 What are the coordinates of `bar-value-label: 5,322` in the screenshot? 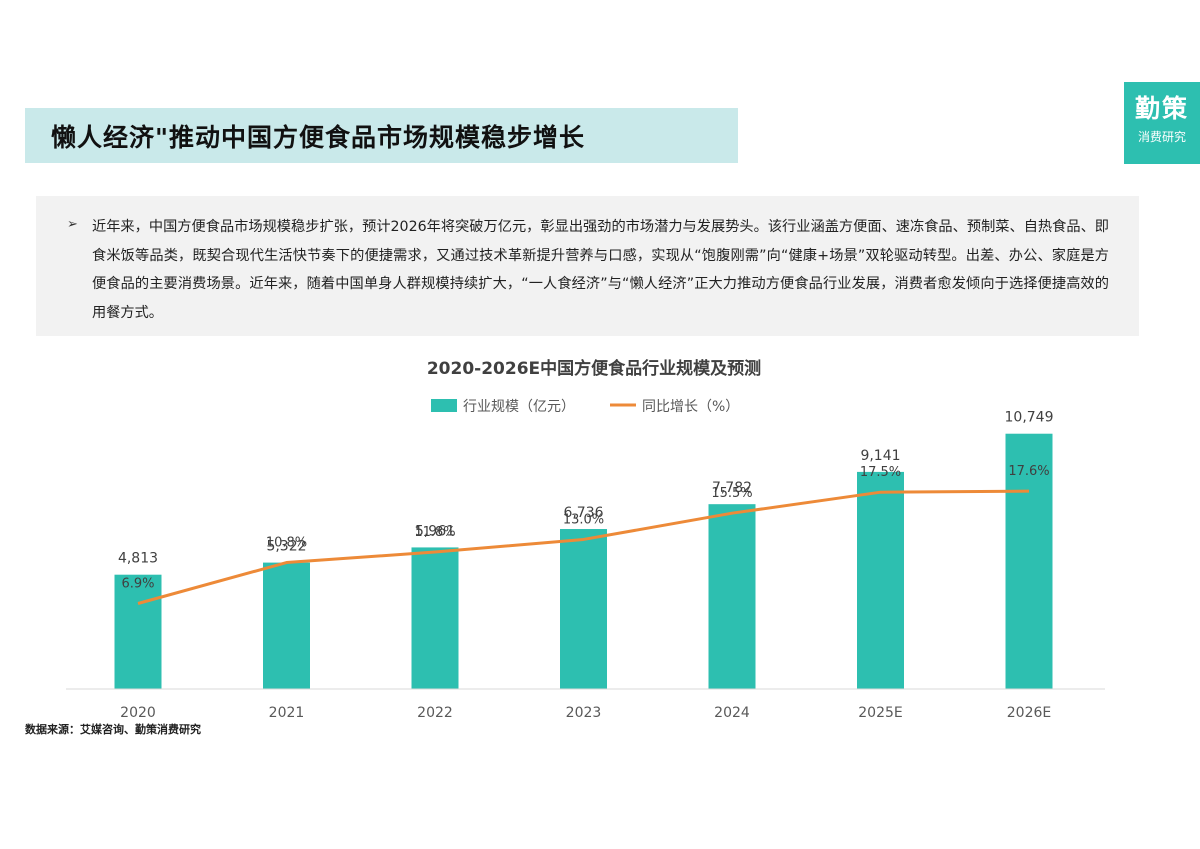 It's located at (286, 547).